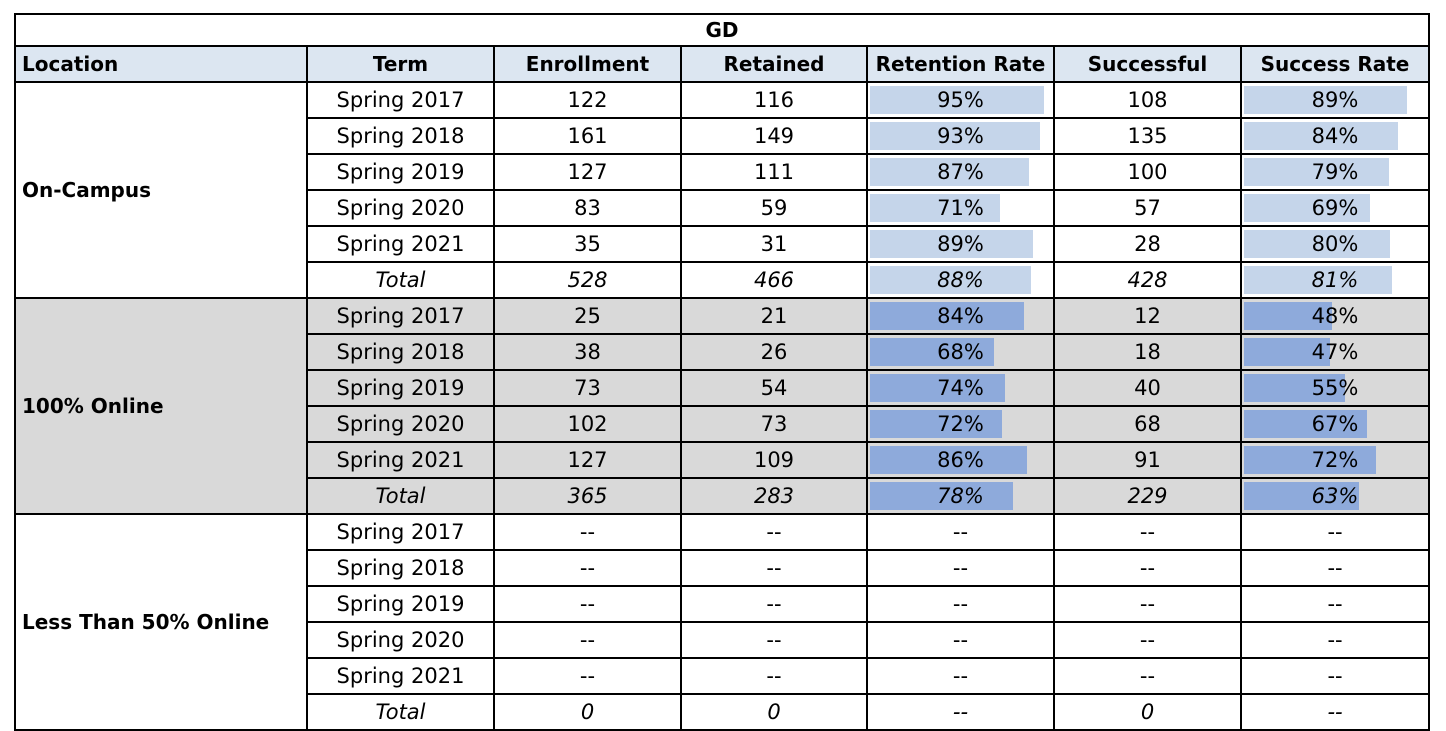  I want to click on success-rate-cell: --, so click(1335, 532).